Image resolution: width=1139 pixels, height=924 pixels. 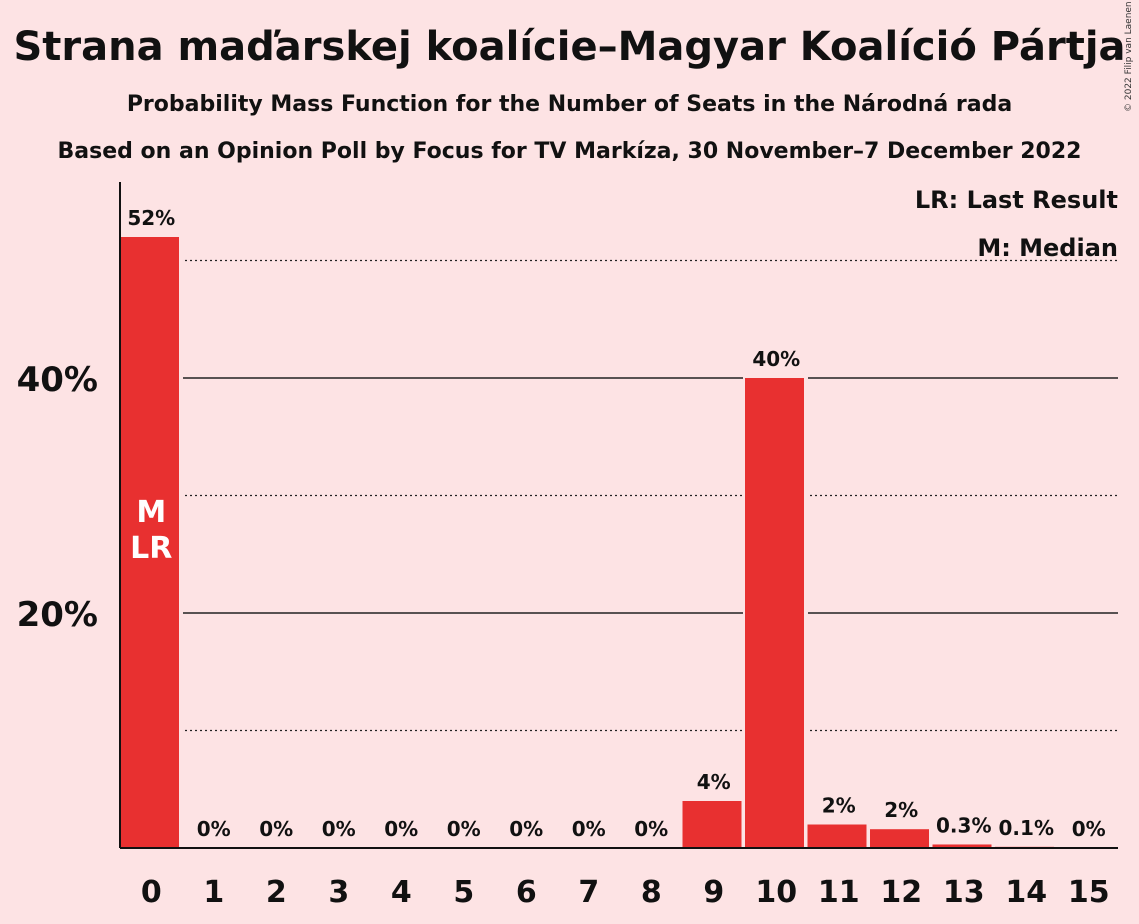 What do you see at coordinates (1025, 846) in the screenshot?
I see `bar-gap` at bounding box center [1025, 846].